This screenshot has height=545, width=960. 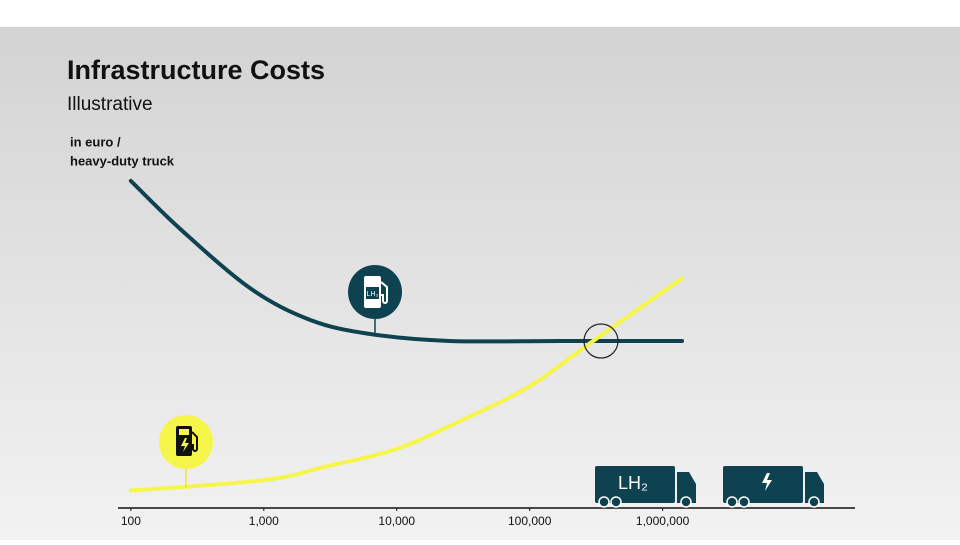 I want to click on chart-subtitle: Illustrative, so click(x=110, y=104).